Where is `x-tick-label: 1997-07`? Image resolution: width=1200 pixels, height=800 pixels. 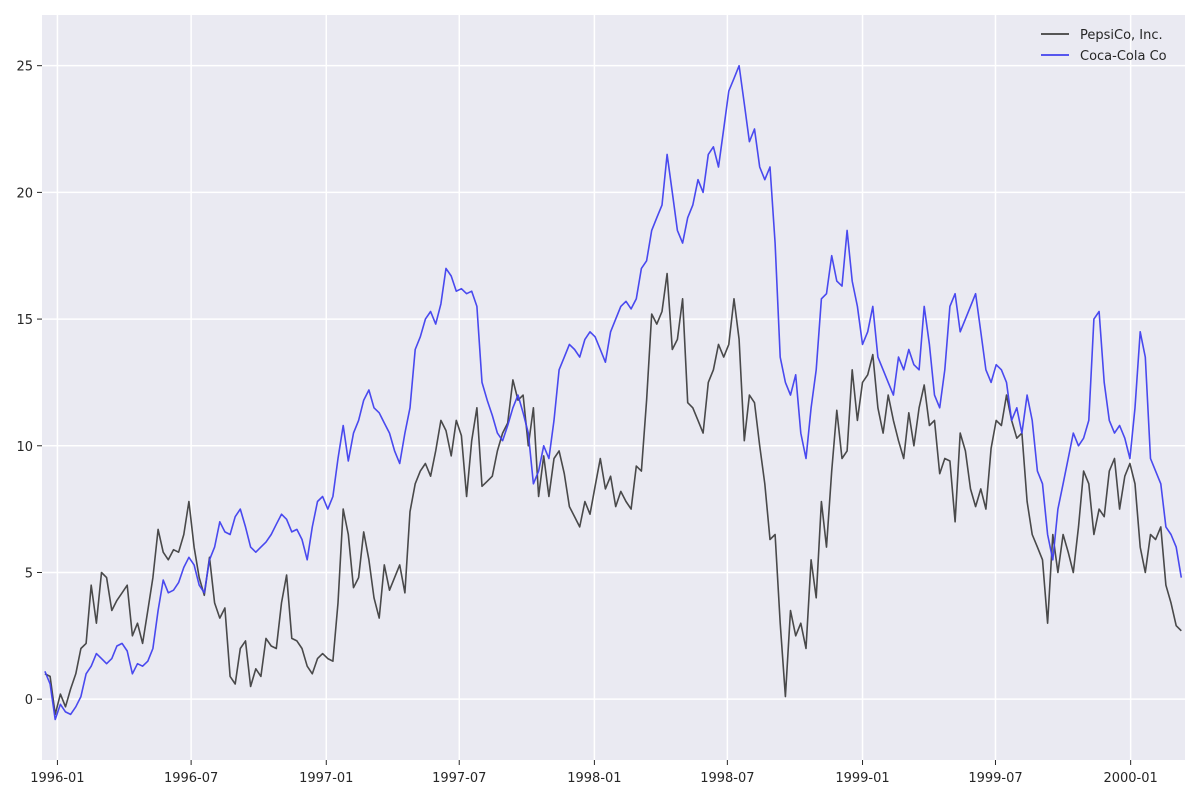
x-tick-label: 1997-07 is located at coordinates (459, 778).